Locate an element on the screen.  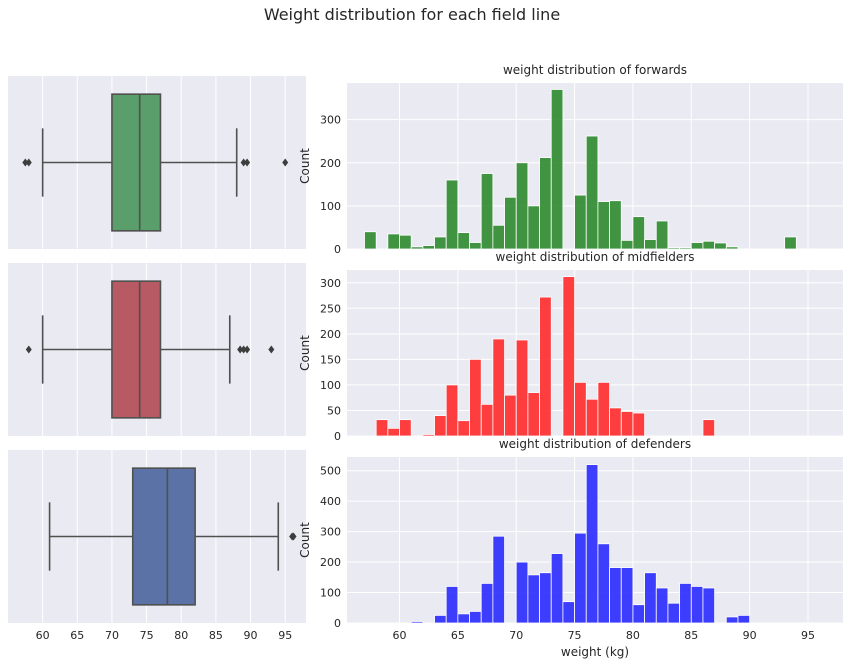
histogram-midfielders is located at coordinates (595, 353).